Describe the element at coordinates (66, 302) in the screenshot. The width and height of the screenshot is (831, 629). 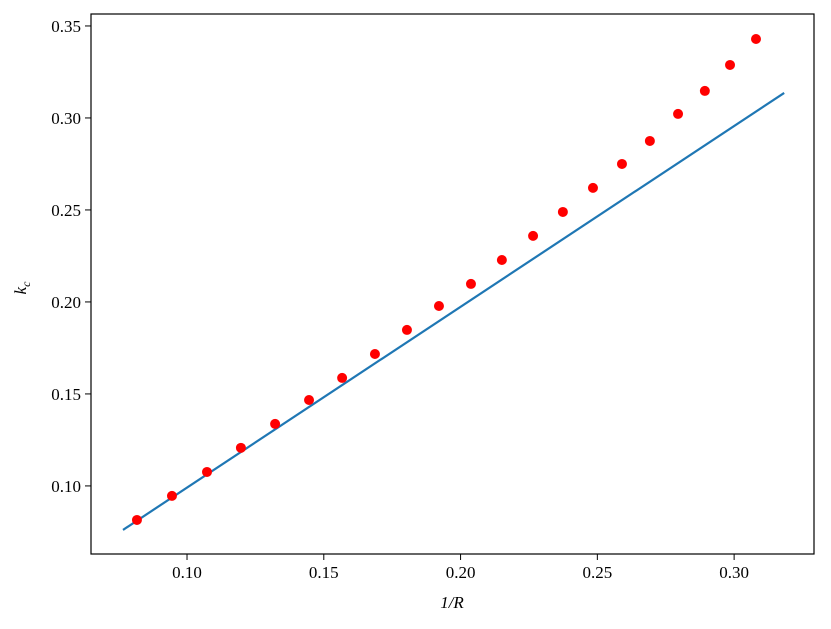
I see `y-tick-label: 0.20` at that location.